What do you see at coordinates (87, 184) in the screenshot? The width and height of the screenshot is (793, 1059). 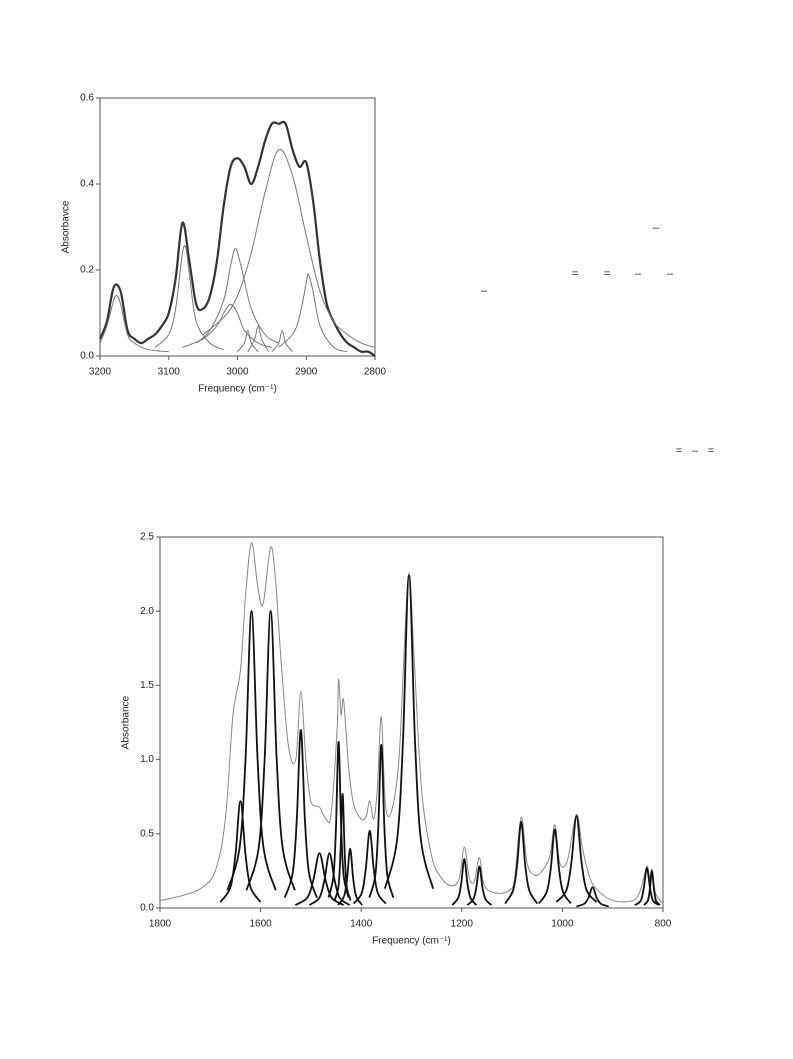 I see `y-tick-label: 0.4` at bounding box center [87, 184].